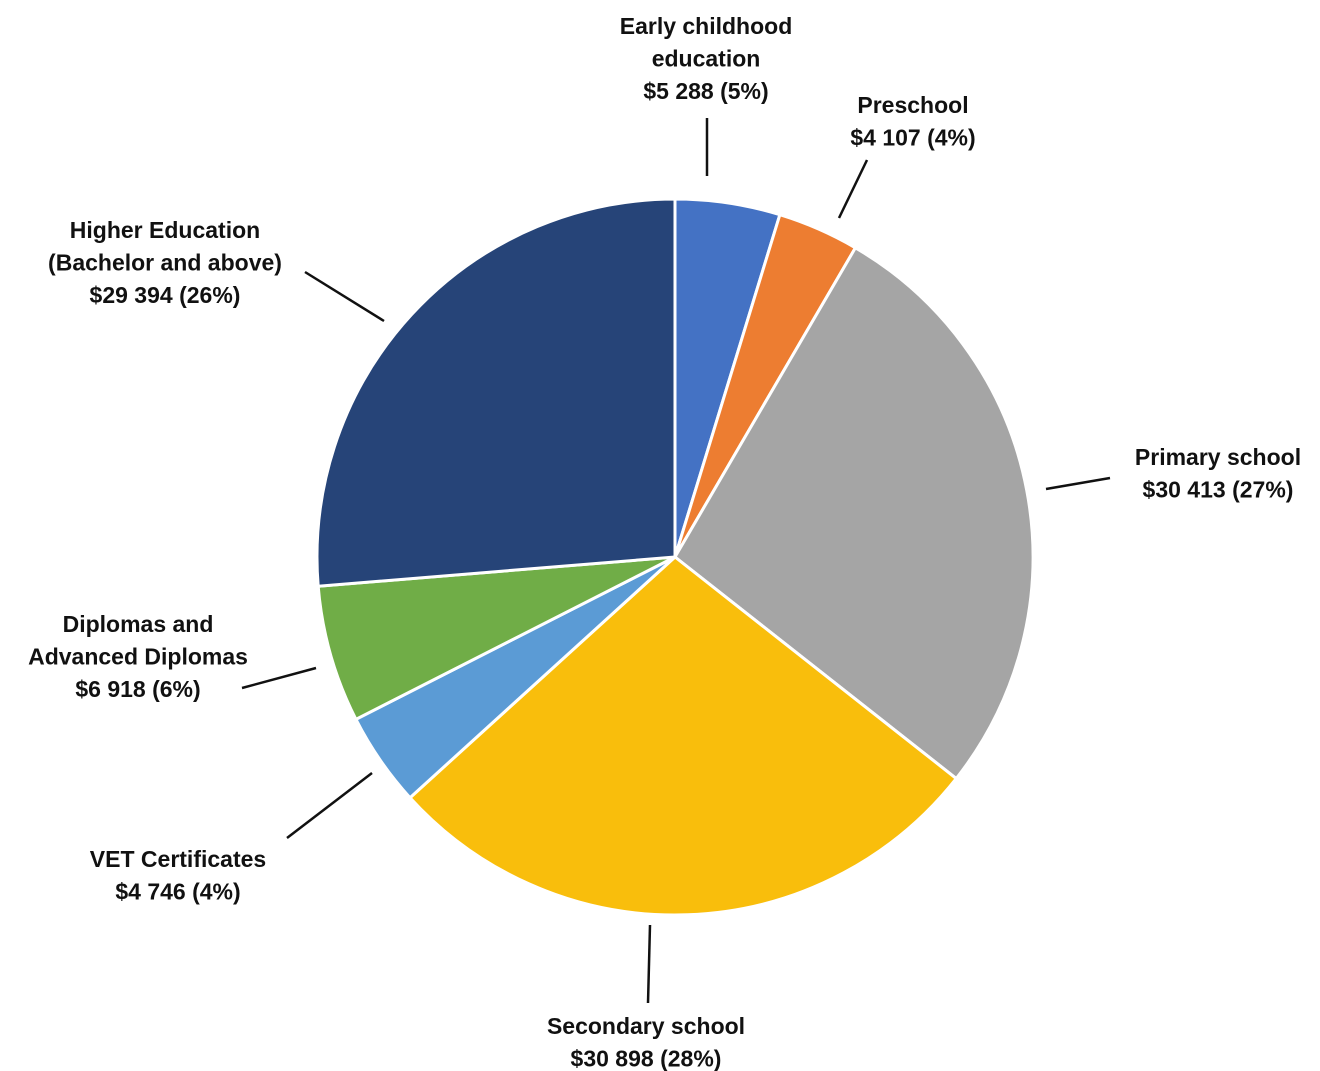  I want to click on slice-label: Higher Education, so click(165, 230).